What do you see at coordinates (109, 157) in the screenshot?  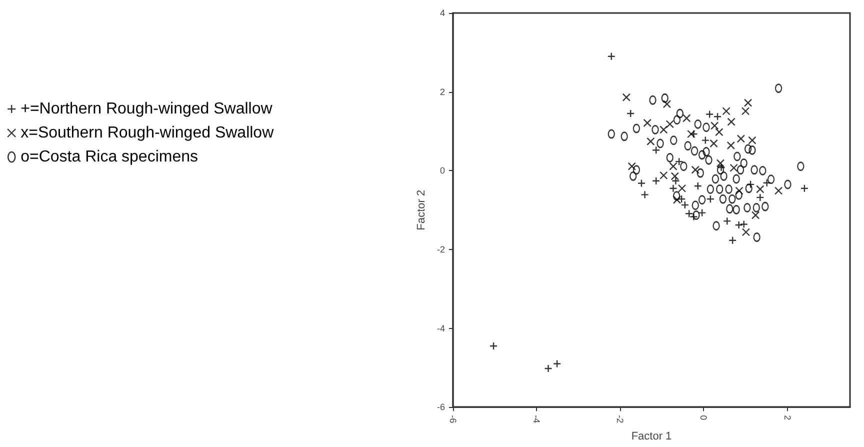 I see `legend-label: o=Costa Rica specimens` at bounding box center [109, 157].